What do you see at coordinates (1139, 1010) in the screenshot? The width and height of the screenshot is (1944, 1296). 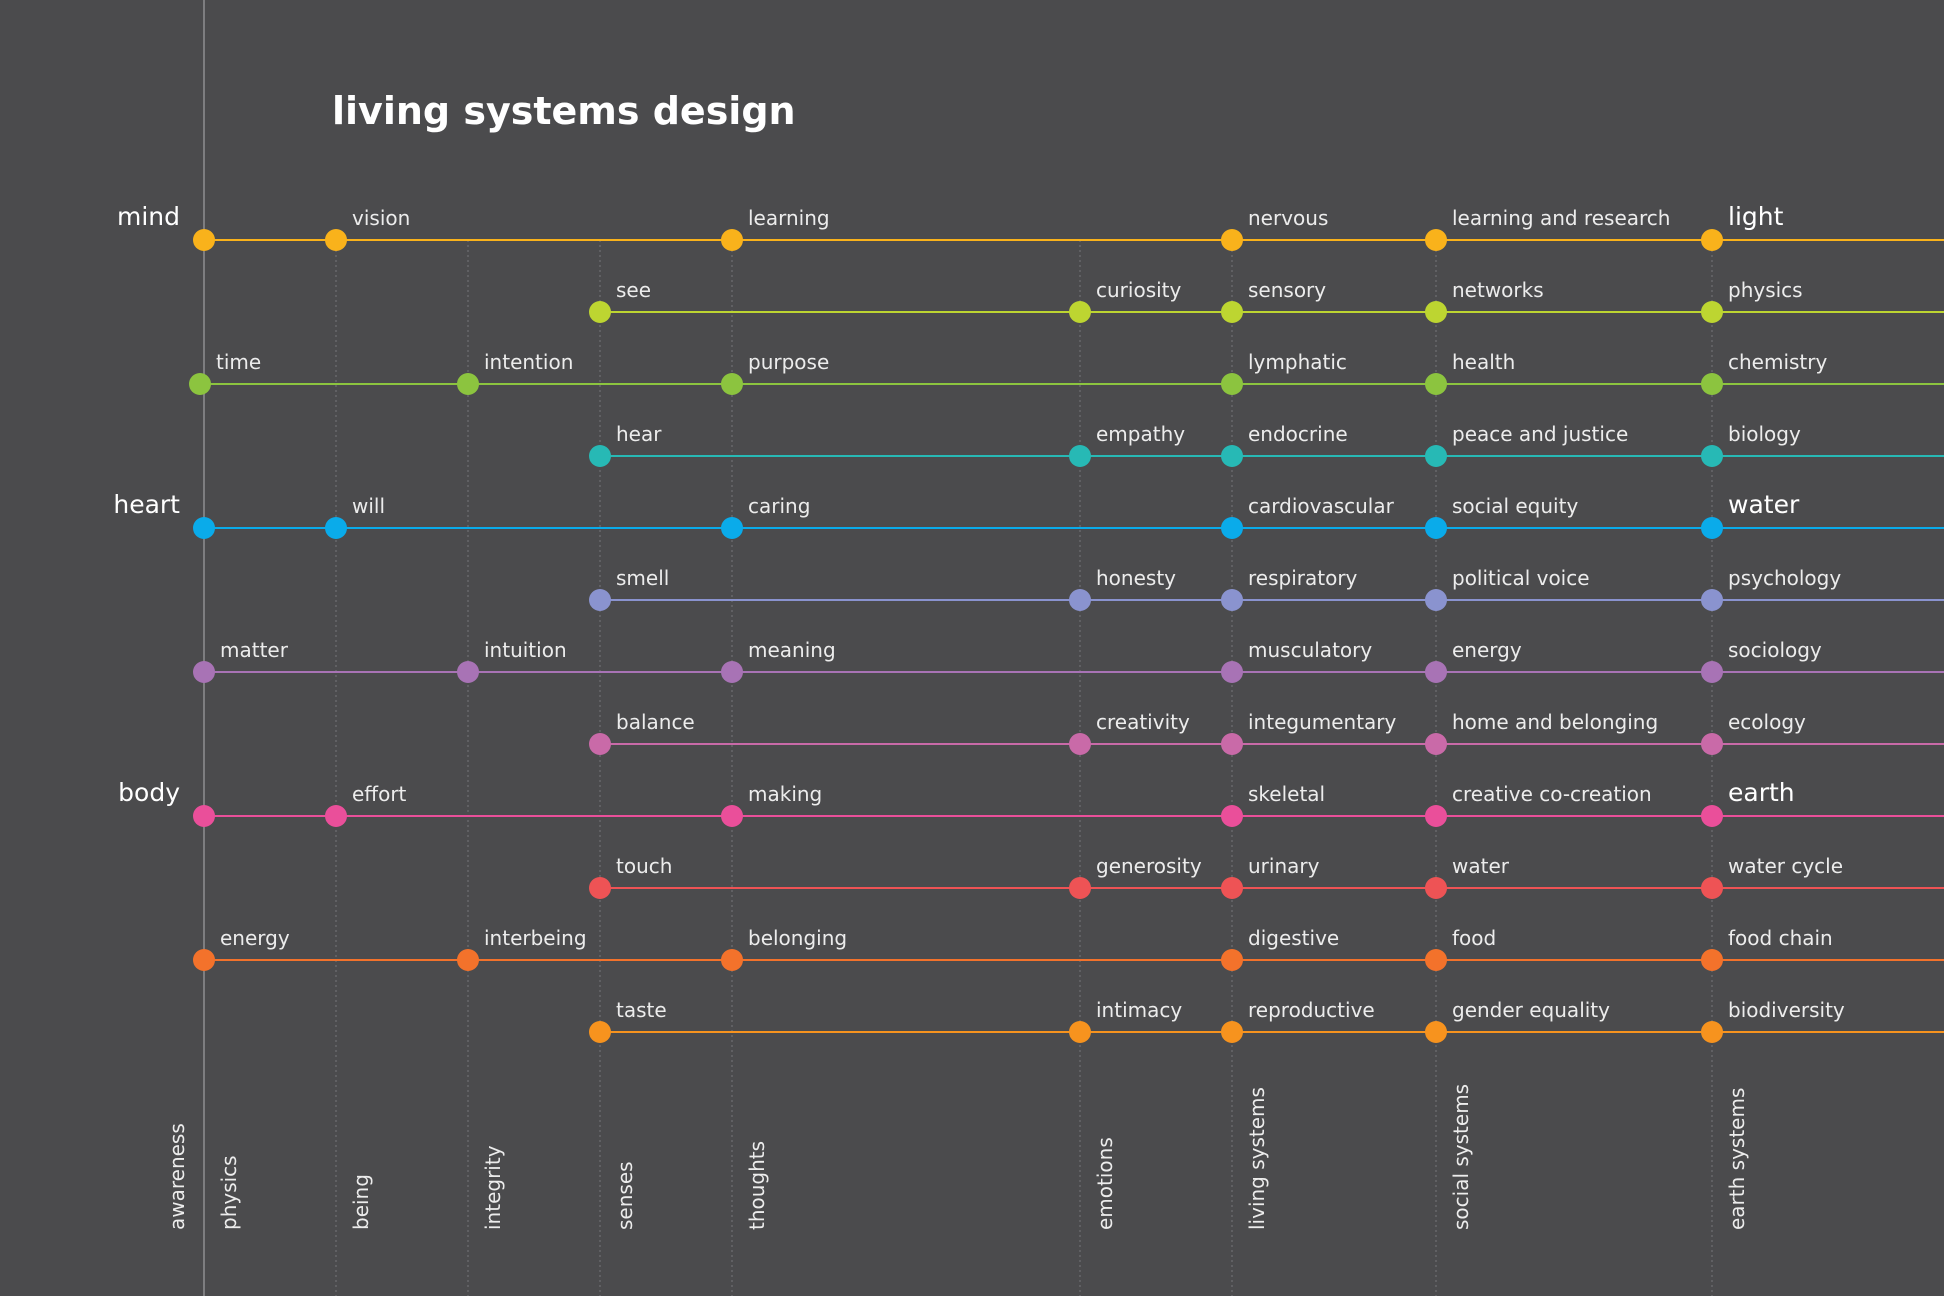 I see `node-label: intimacy` at bounding box center [1139, 1010].